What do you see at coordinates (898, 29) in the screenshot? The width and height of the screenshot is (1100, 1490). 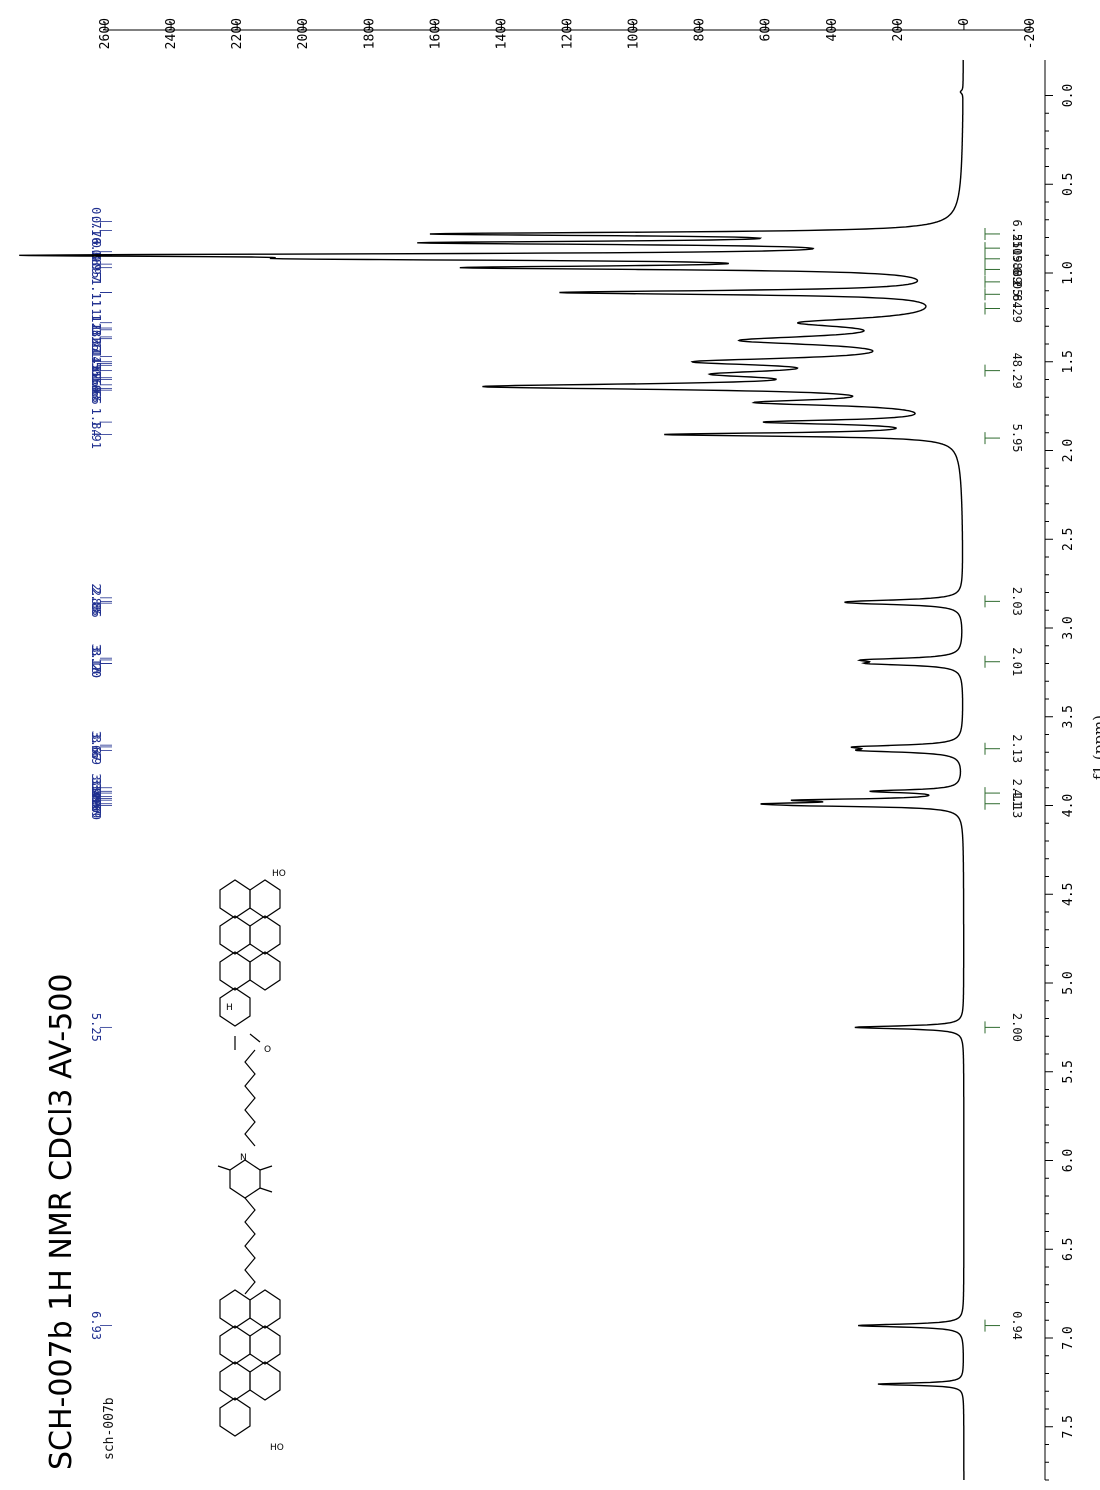 I see `intensity-tick-label: 200` at bounding box center [898, 29].